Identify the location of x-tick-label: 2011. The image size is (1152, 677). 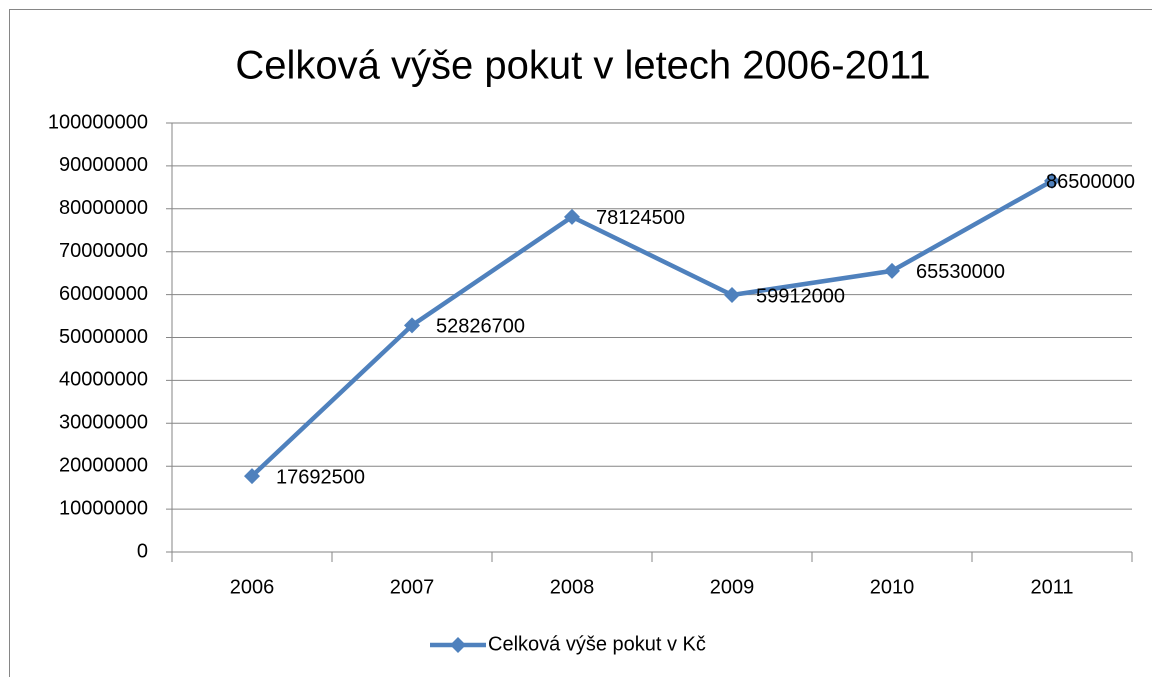
(1051, 587).